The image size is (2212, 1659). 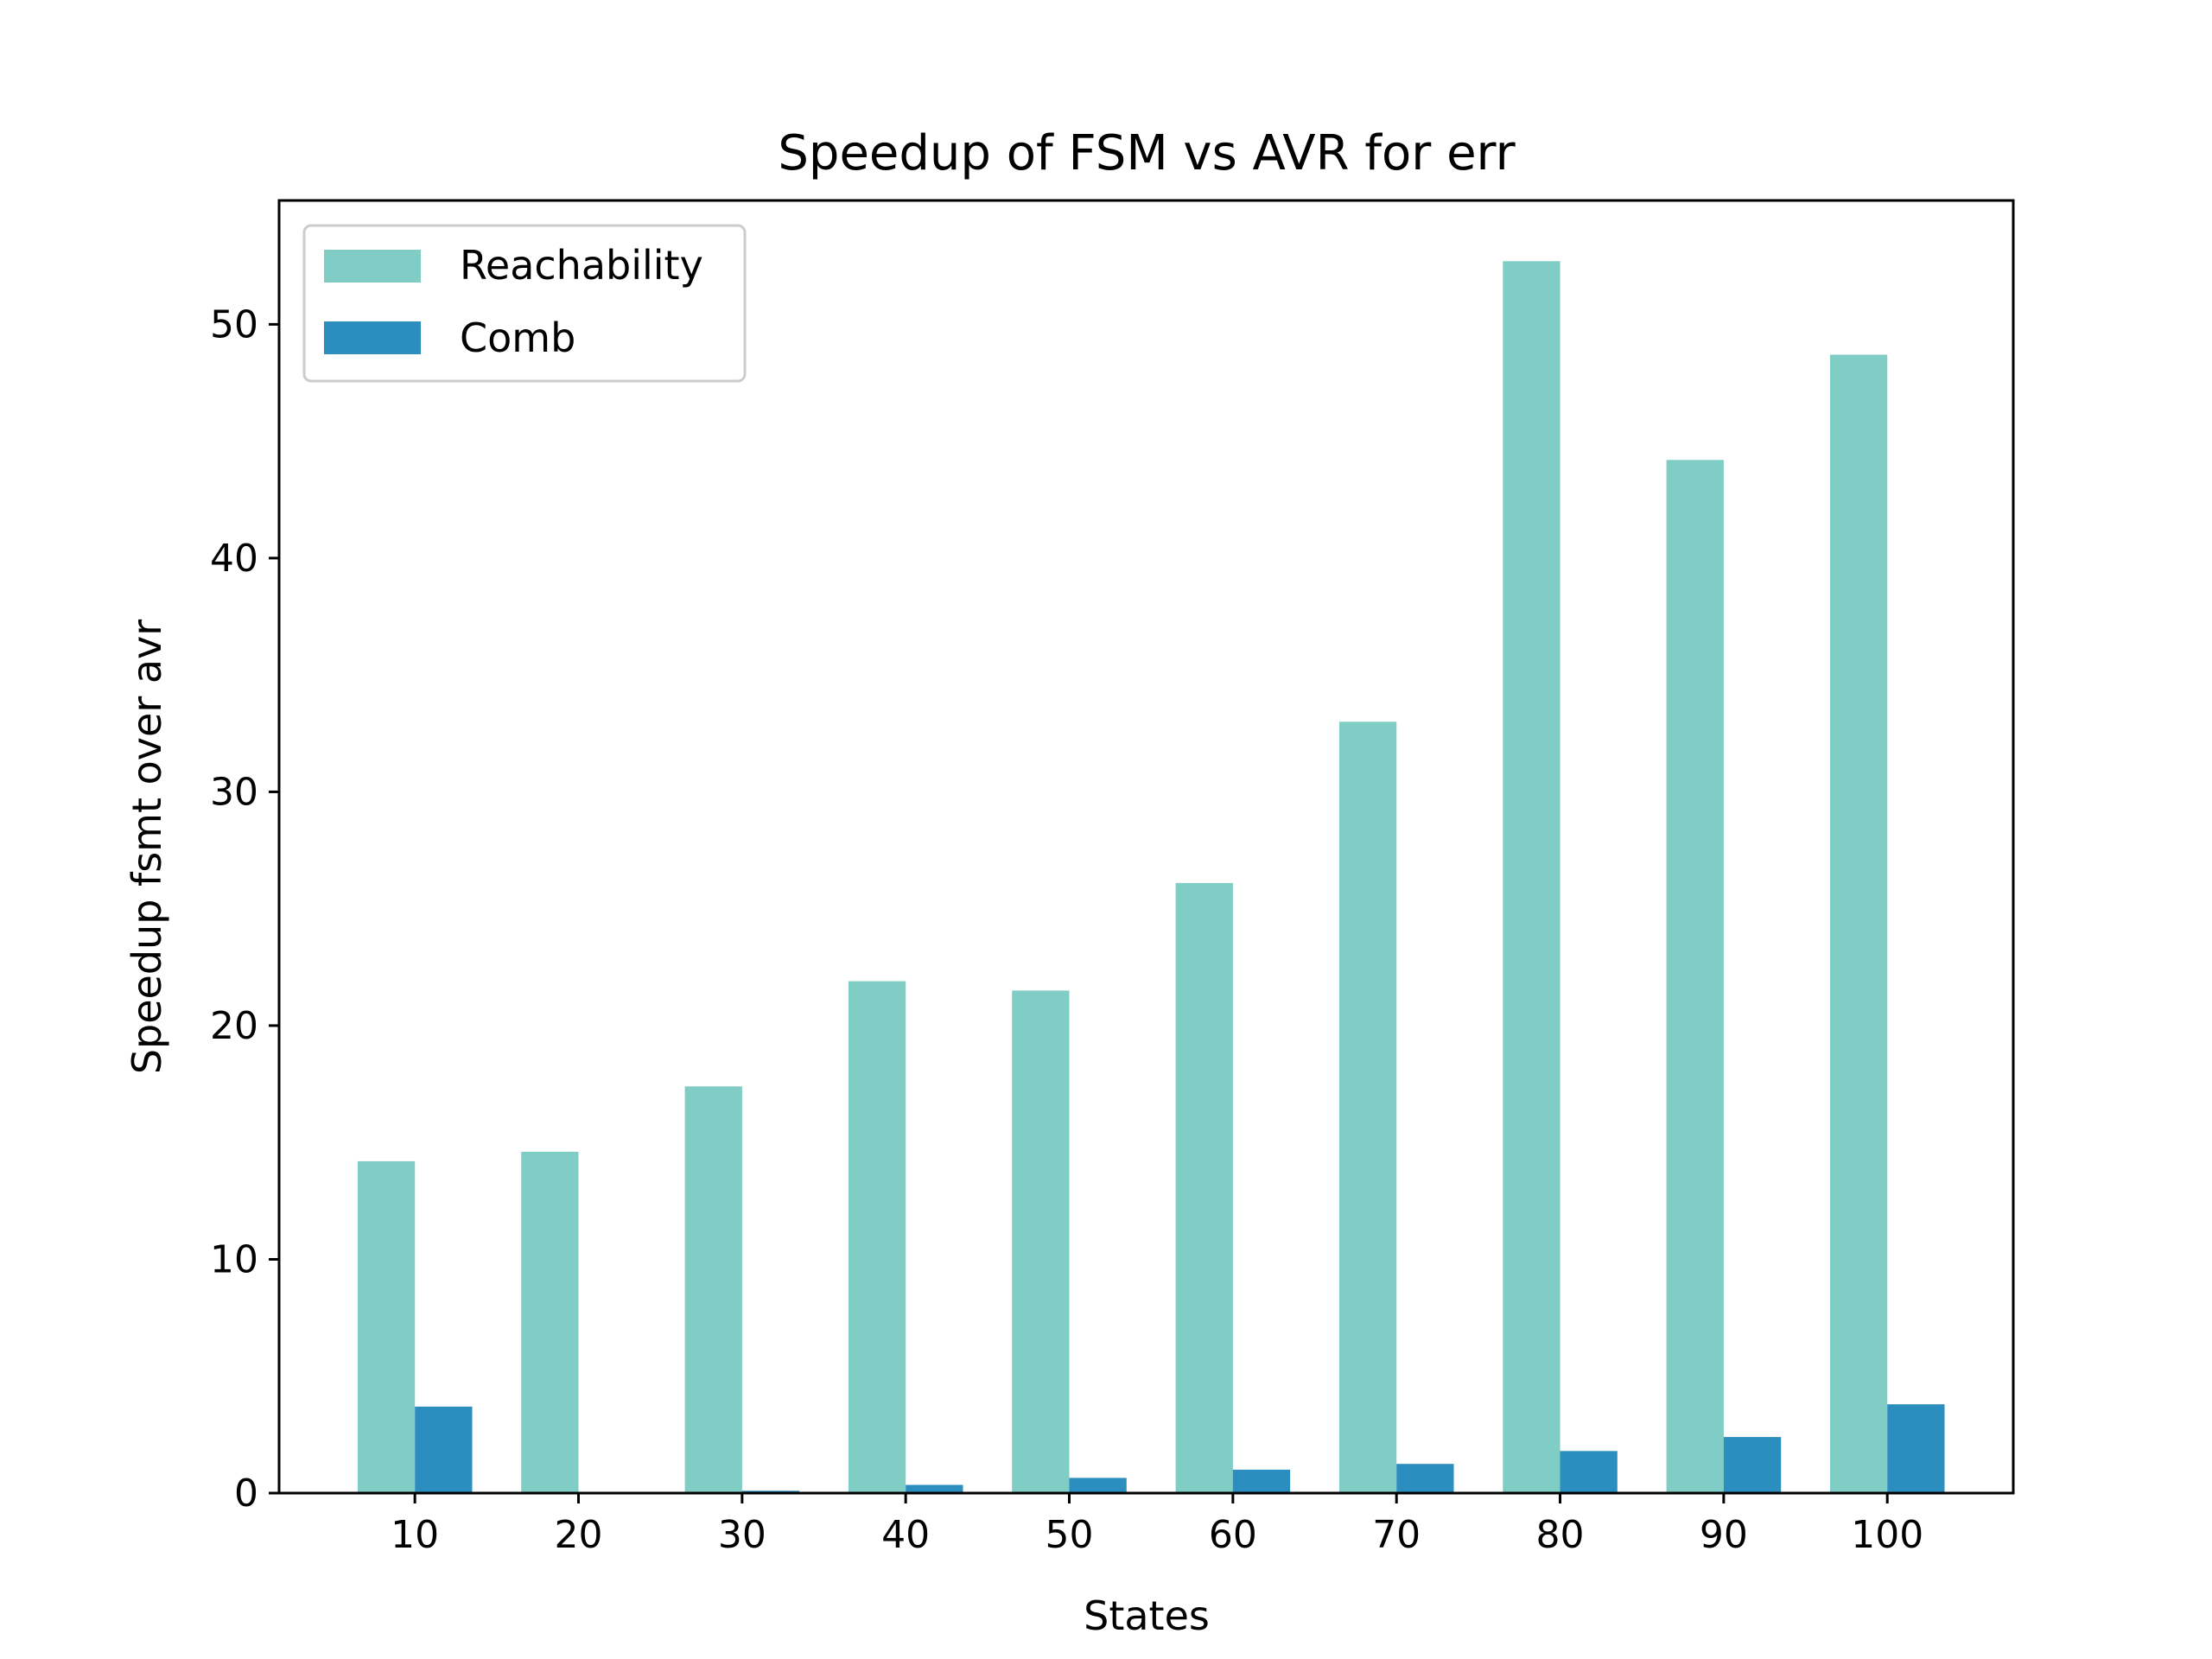 I want to click on legend: Reachability Comb, so click(x=524, y=303).